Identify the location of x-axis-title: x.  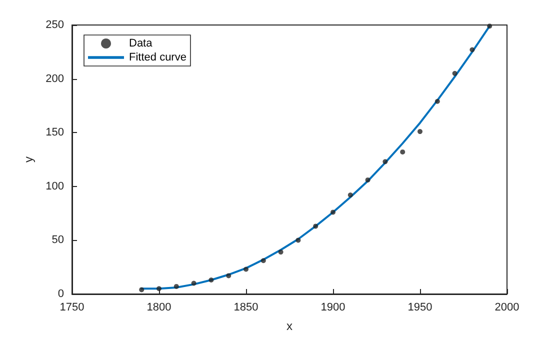
(289, 326).